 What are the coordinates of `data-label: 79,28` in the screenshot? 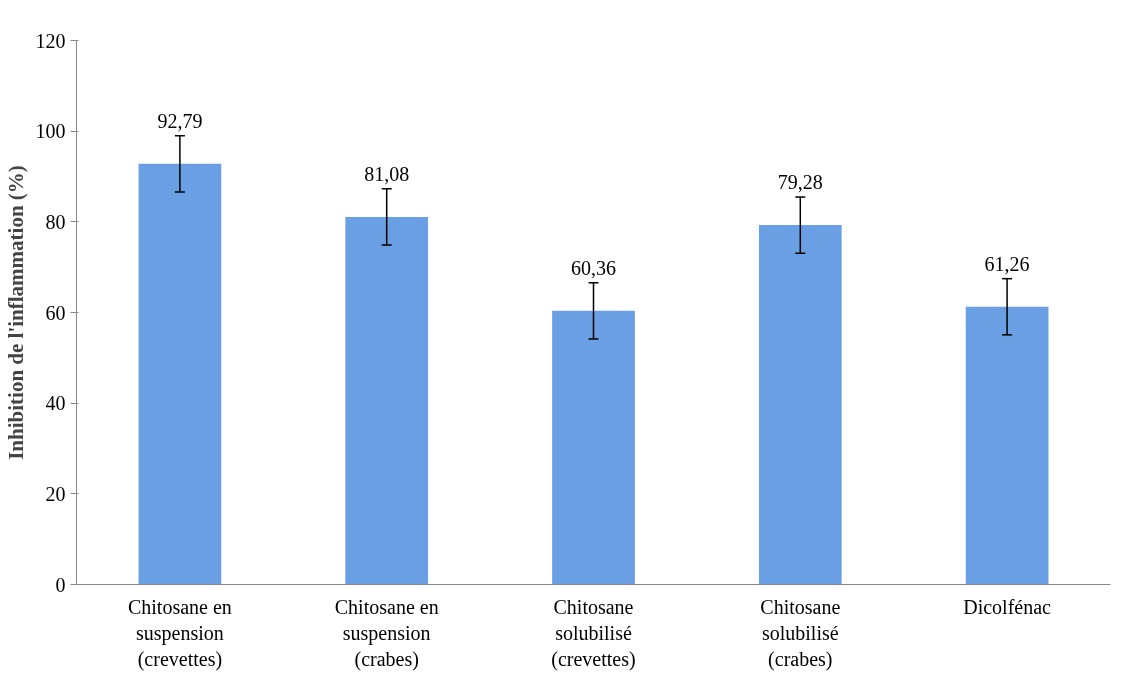 It's located at (800, 181).